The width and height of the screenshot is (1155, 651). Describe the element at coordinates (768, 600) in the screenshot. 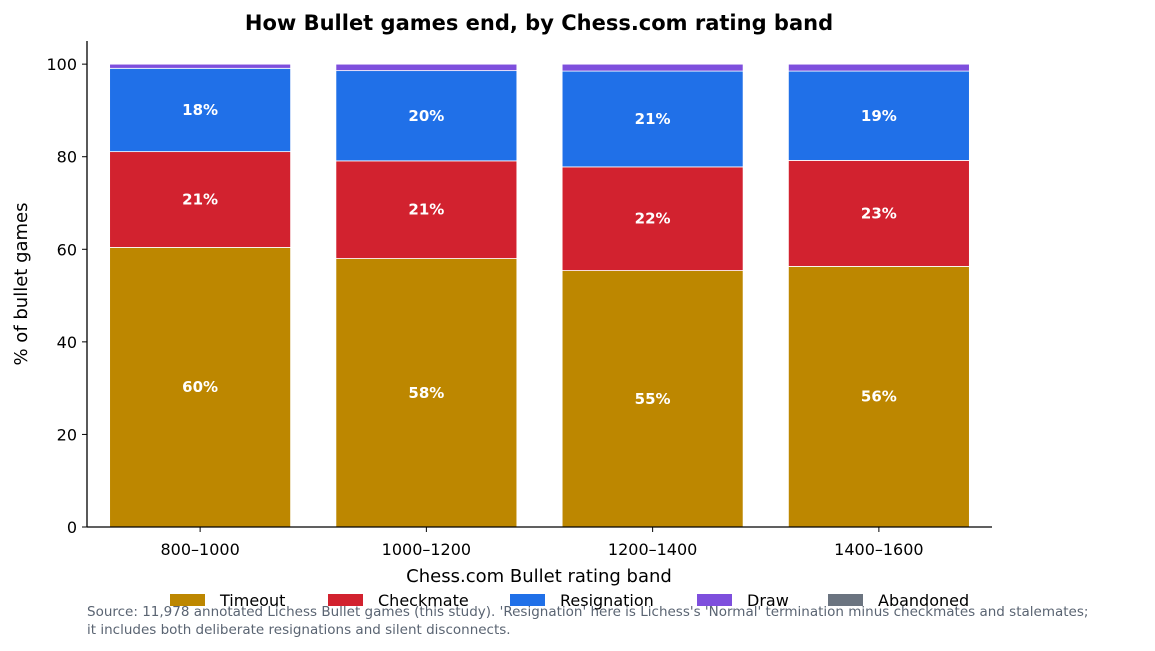

I see `legend-label: Draw` at that location.